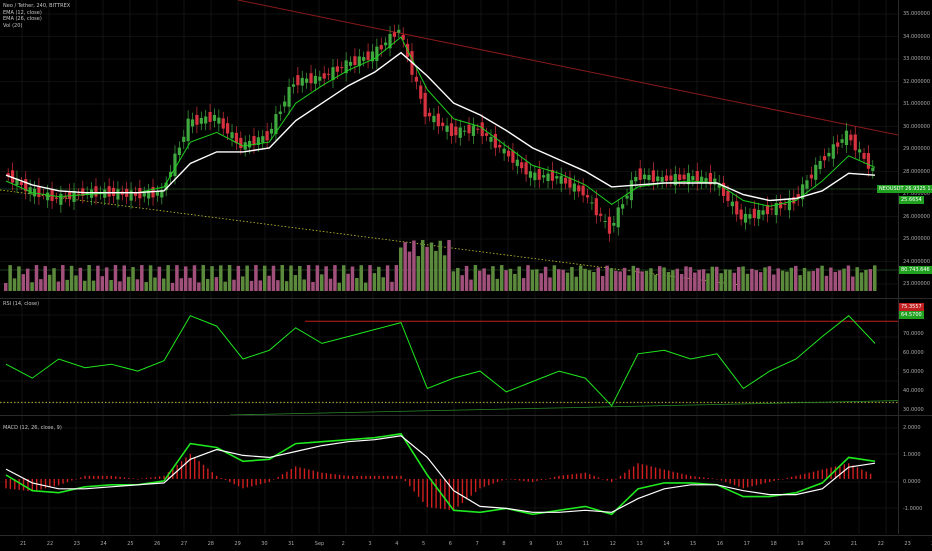 The width and height of the screenshot is (932, 551). Describe the element at coordinates (913, 372) in the screenshot. I see `rsi-tick-label: 50.0000` at that location.